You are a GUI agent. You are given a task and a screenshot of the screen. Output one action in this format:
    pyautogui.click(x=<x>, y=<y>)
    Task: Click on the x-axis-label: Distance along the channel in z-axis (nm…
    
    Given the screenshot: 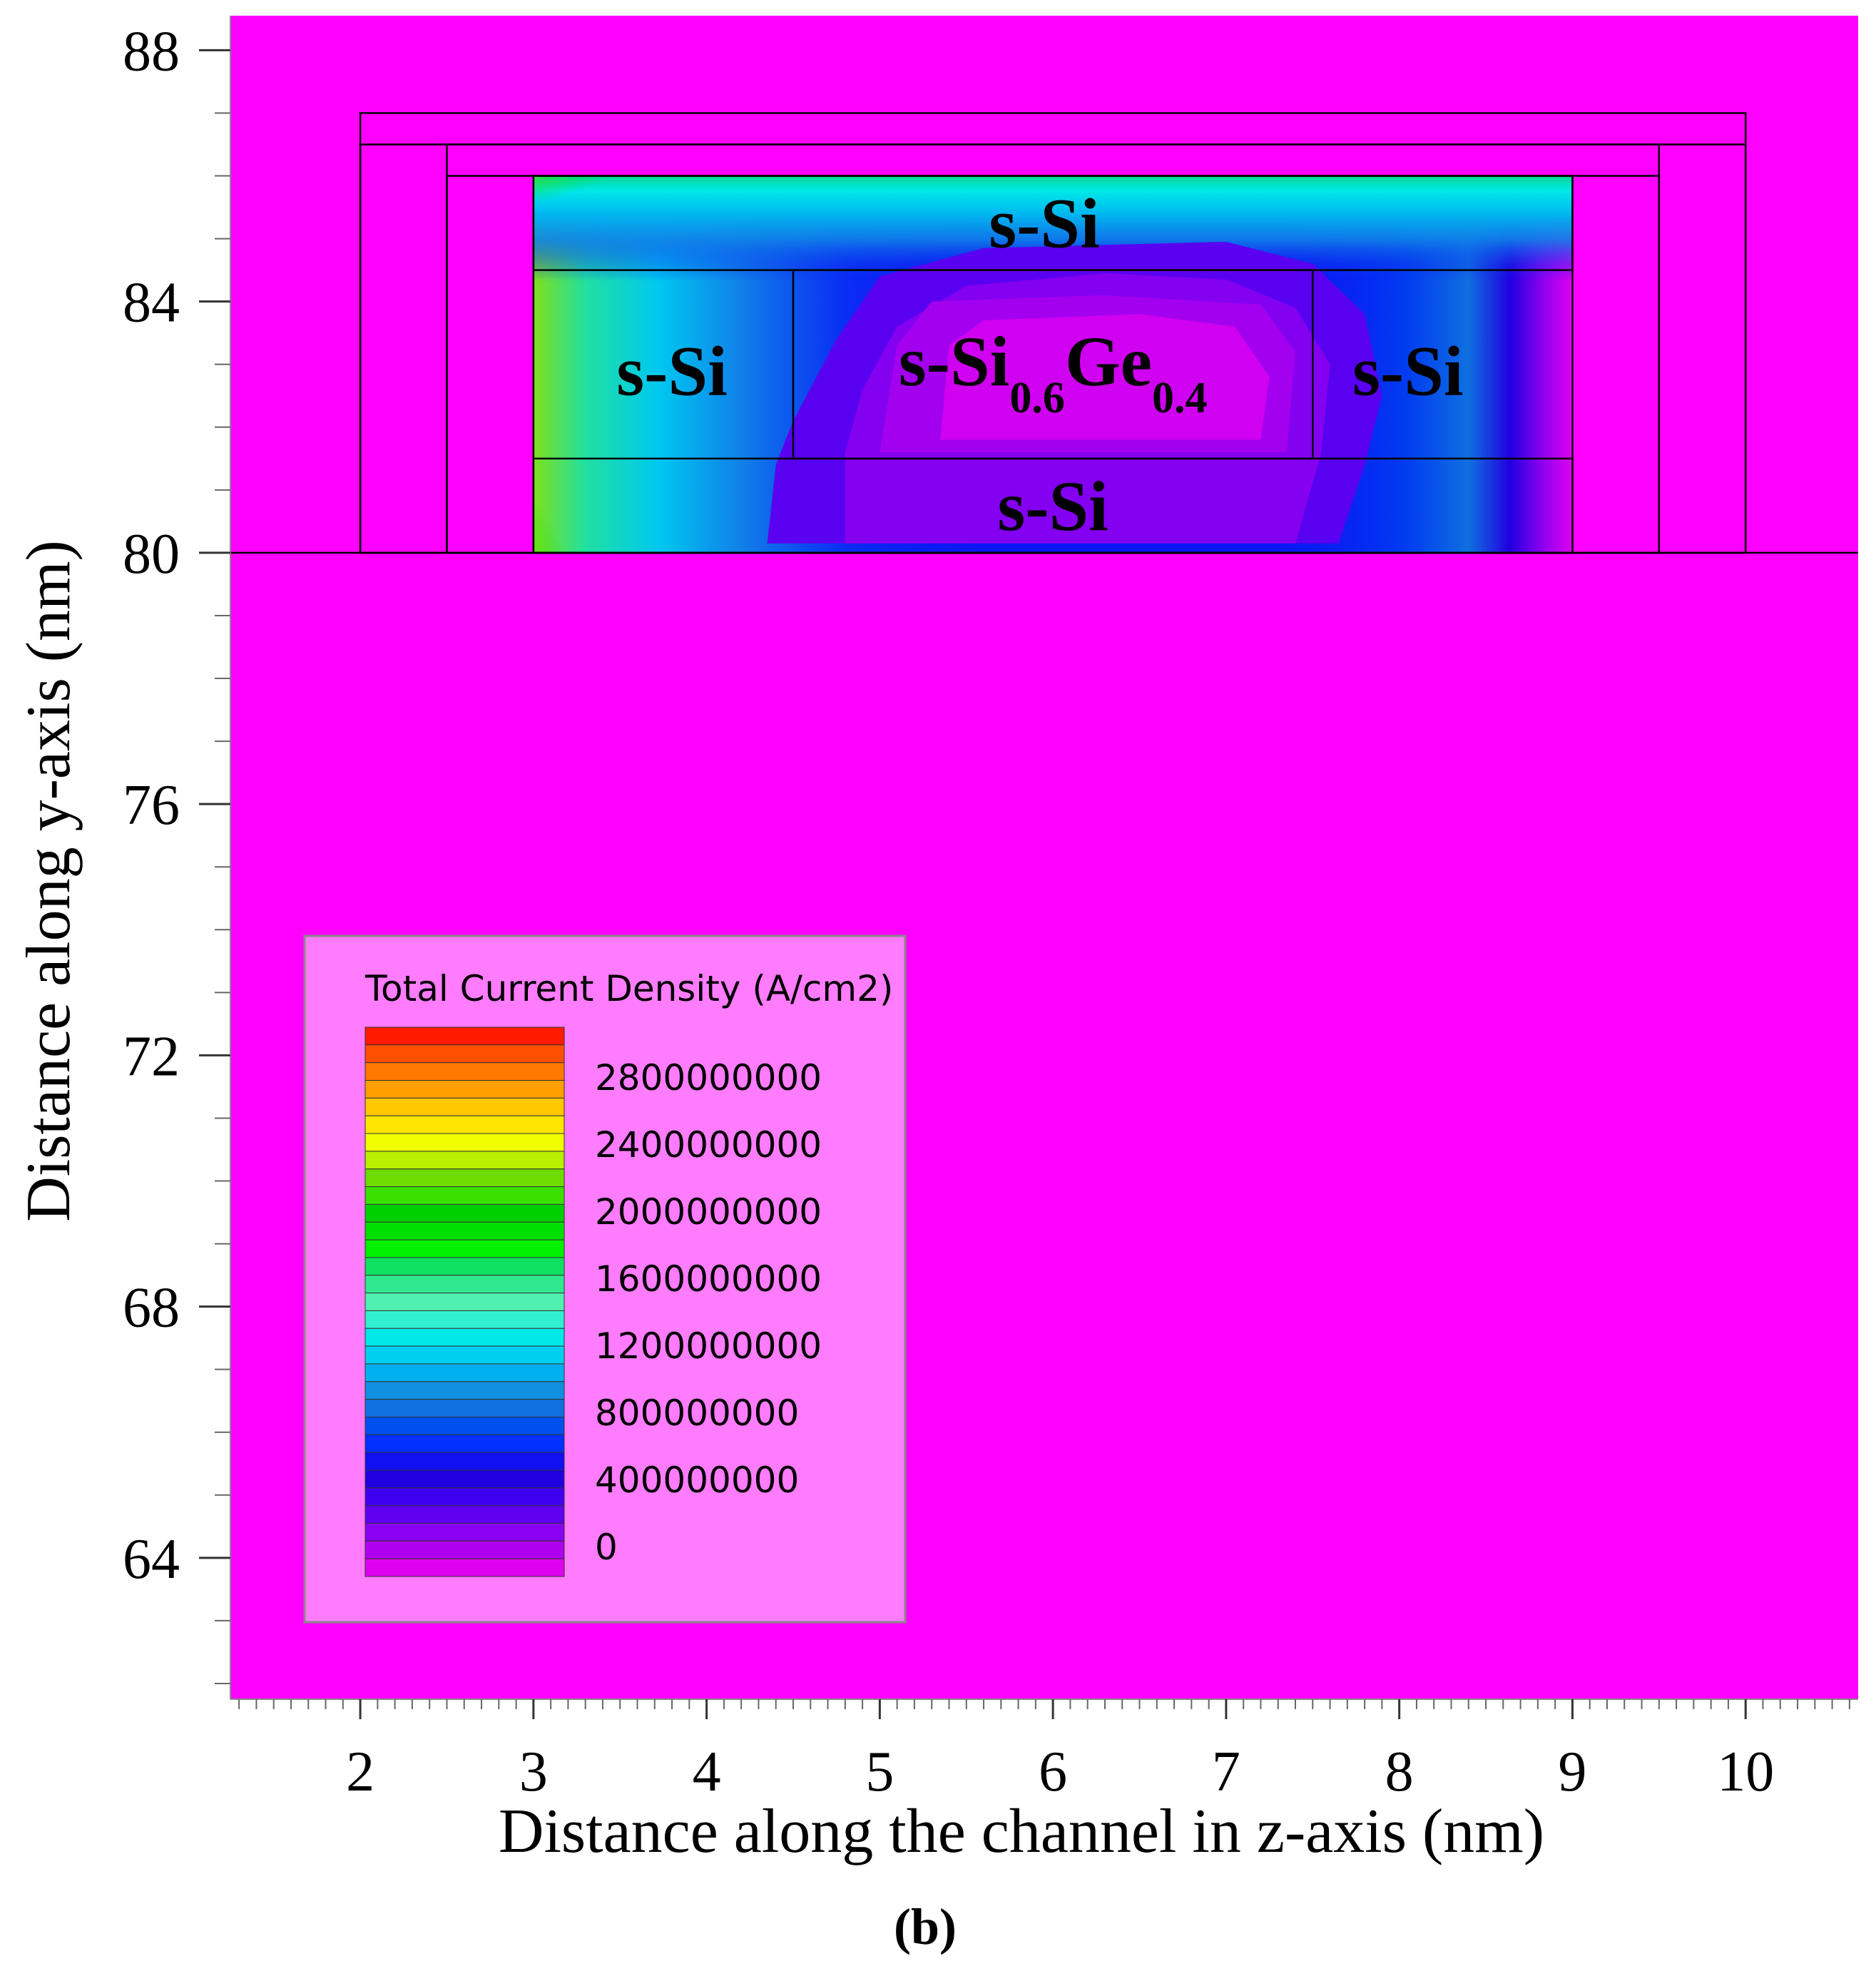 What is the action you would take?
    pyautogui.click(x=1021, y=1831)
    